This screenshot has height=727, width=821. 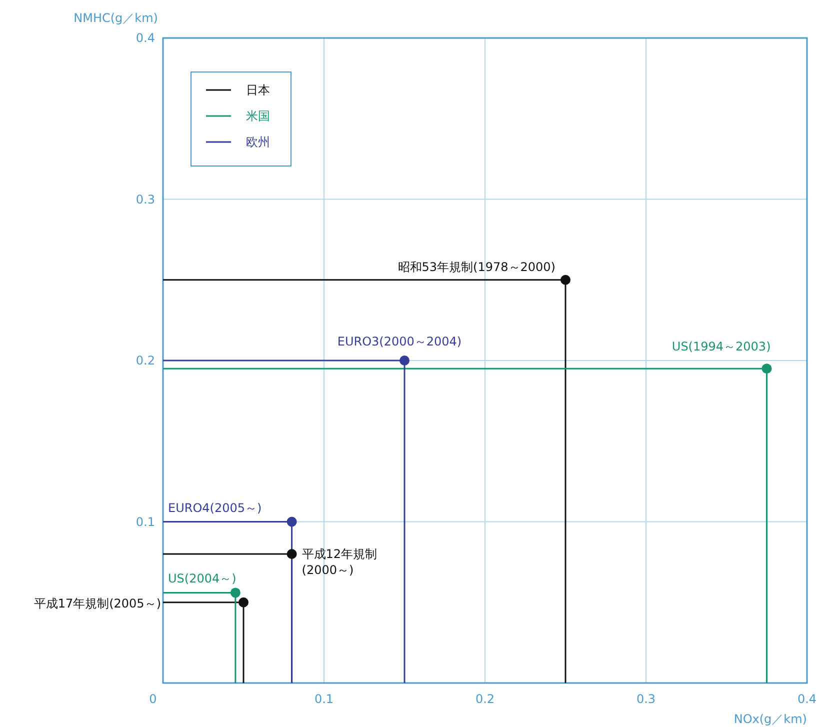 What do you see at coordinates (145, 199) in the screenshot?
I see `y-tick-label: 0.3` at bounding box center [145, 199].